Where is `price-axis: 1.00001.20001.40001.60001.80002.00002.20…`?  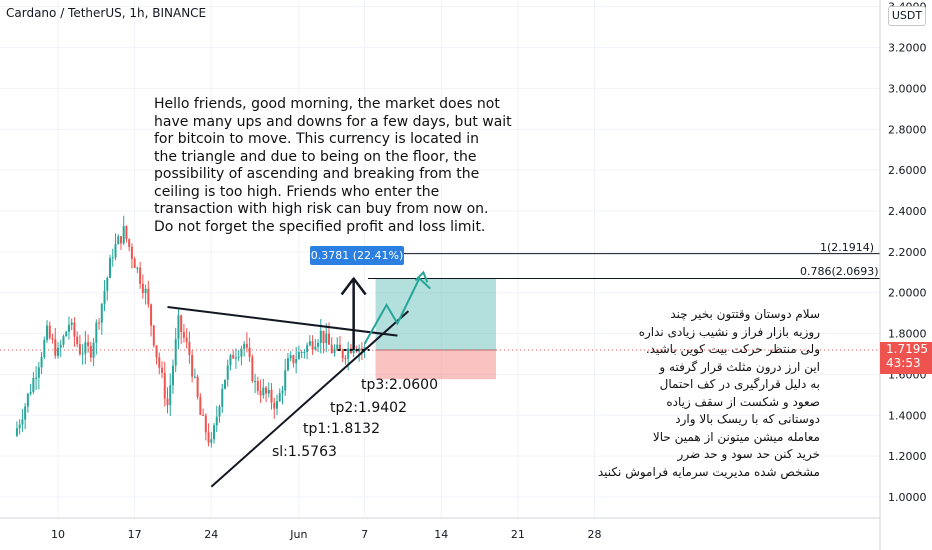
price-axis: 1.00001.20001.40001.60001.80002.00002.20… is located at coordinates (903, 275).